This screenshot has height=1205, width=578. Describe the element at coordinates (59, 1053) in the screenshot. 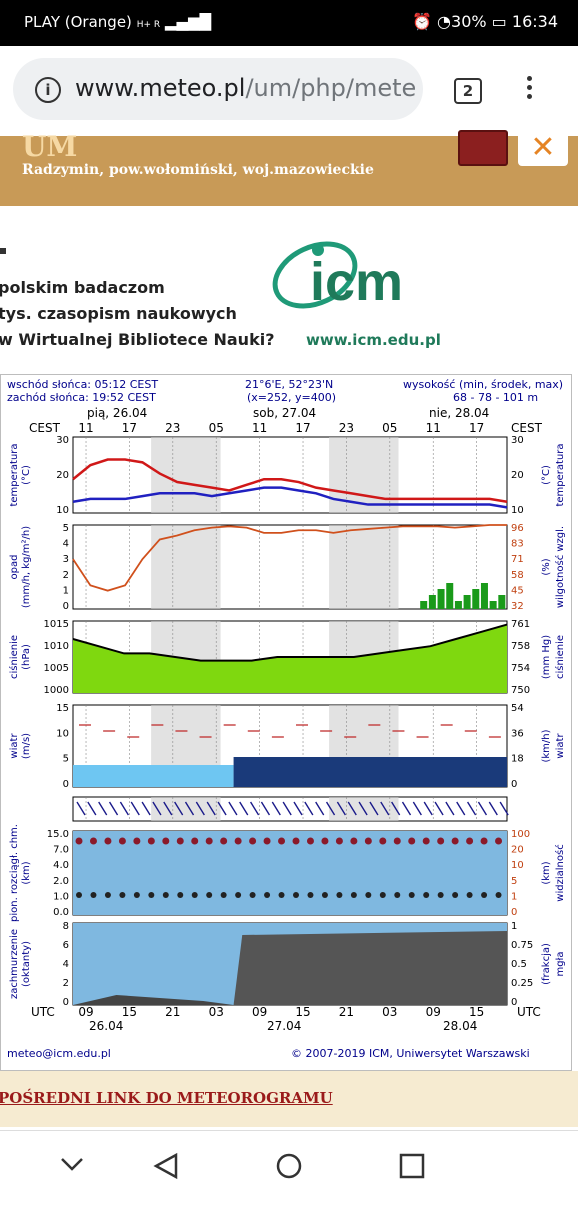

I see `footer-email: meteo@icm.edu.pl` at that location.